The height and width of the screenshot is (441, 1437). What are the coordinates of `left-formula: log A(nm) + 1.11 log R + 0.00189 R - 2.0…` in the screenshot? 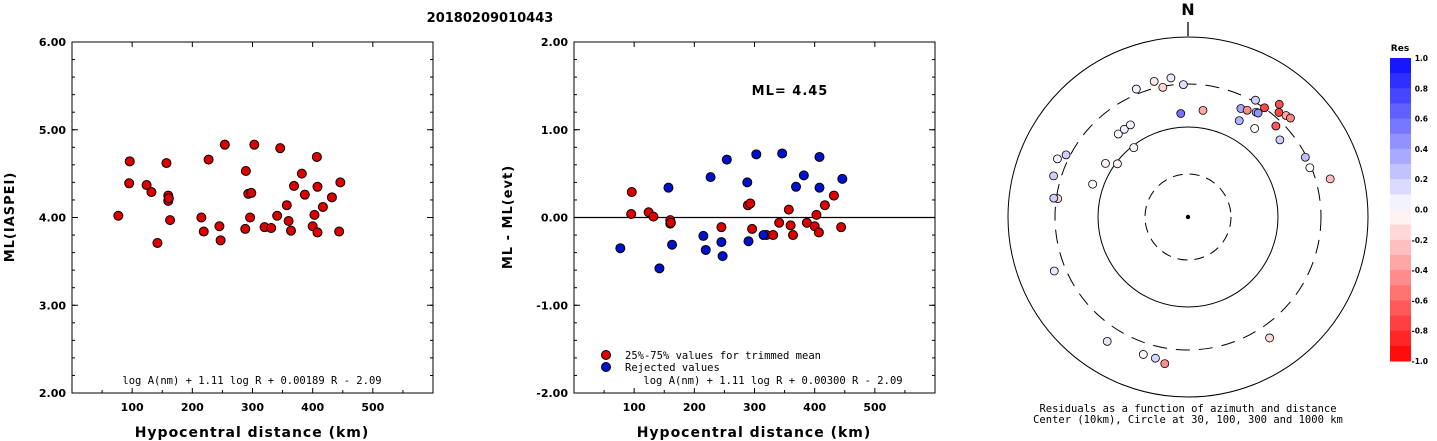 It's located at (251, 381).